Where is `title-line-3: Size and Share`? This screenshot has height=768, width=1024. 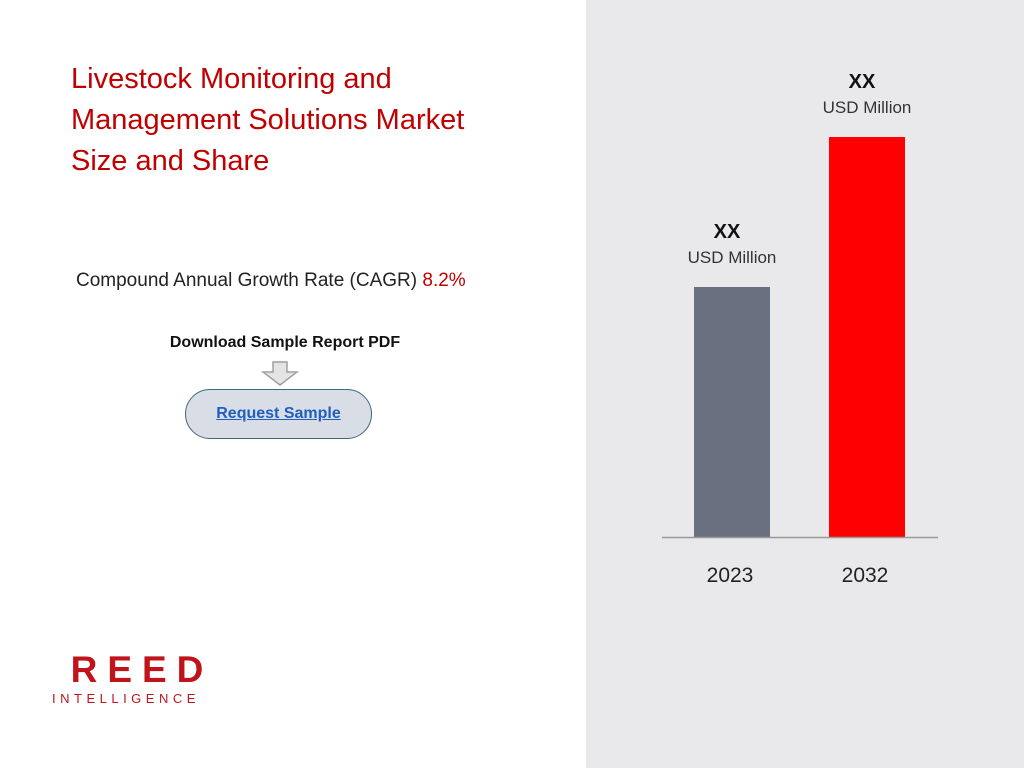
title-line-3: Size and Share is located at coordinates (170, 161).